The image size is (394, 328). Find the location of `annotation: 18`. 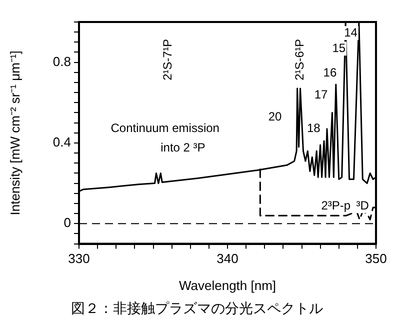

annotation: 18 is located at coordinates (313, 127).